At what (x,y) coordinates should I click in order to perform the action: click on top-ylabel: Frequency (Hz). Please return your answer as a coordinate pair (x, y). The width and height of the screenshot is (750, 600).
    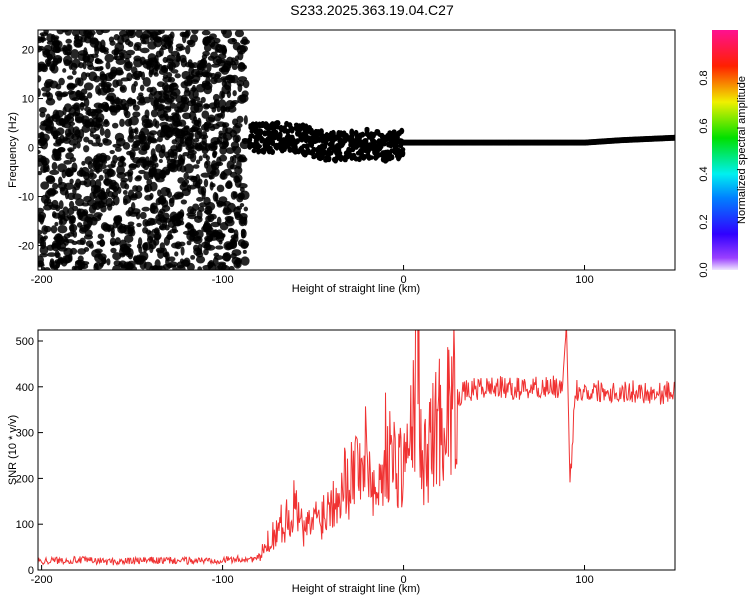
    Looking at the image, I should click on (13, 150).